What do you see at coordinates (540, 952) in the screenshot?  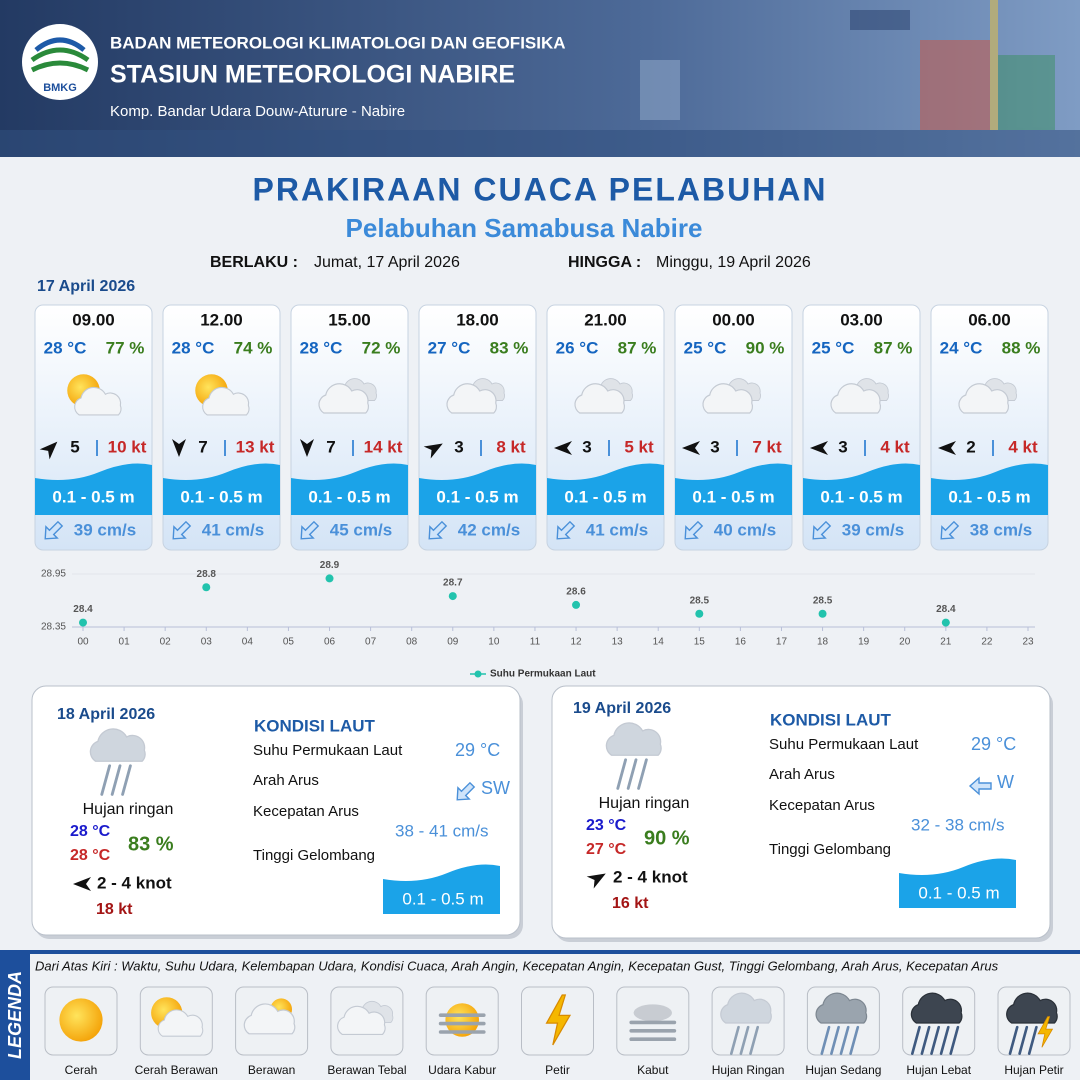 I see `legend-rule` at bounding box center [540, 952].